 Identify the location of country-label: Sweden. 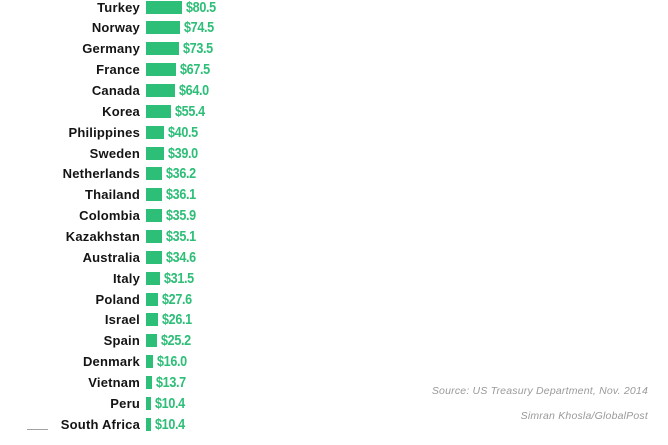
(114, 153).